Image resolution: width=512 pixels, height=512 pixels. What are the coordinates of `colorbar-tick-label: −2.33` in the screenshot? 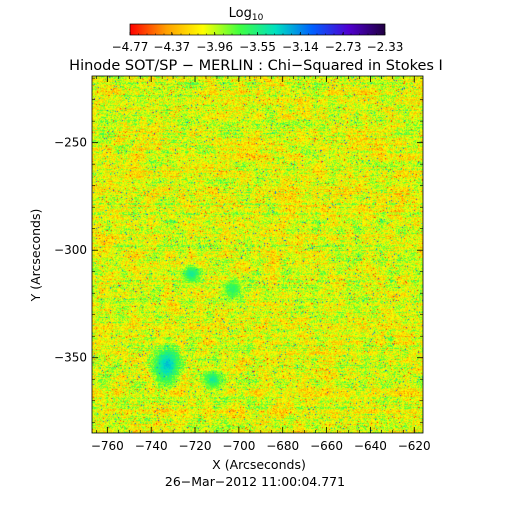 It's located at (385, 47).